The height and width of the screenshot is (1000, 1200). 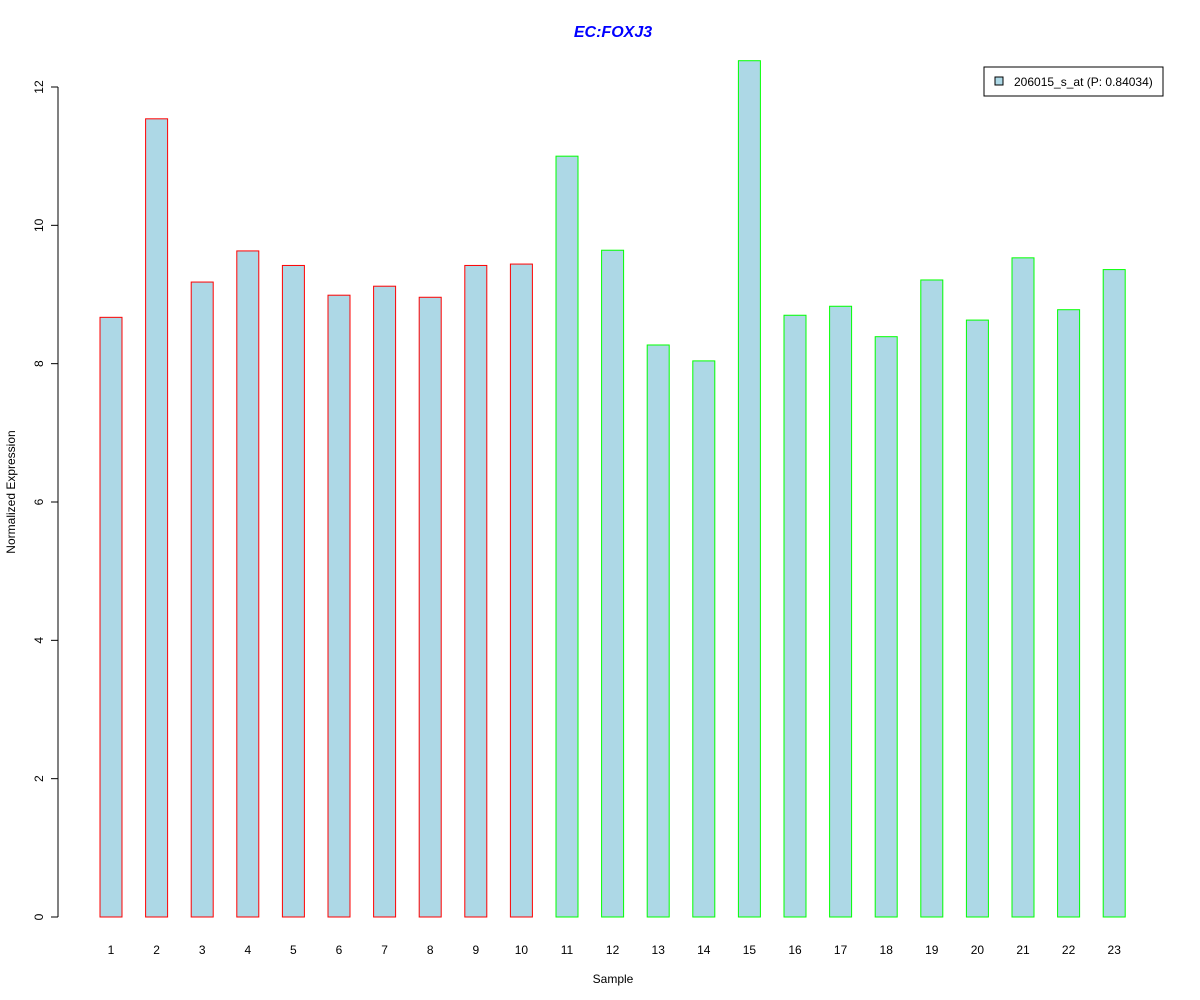 I want to click on x-axis-label: Sample, so click(x=613, y=979).